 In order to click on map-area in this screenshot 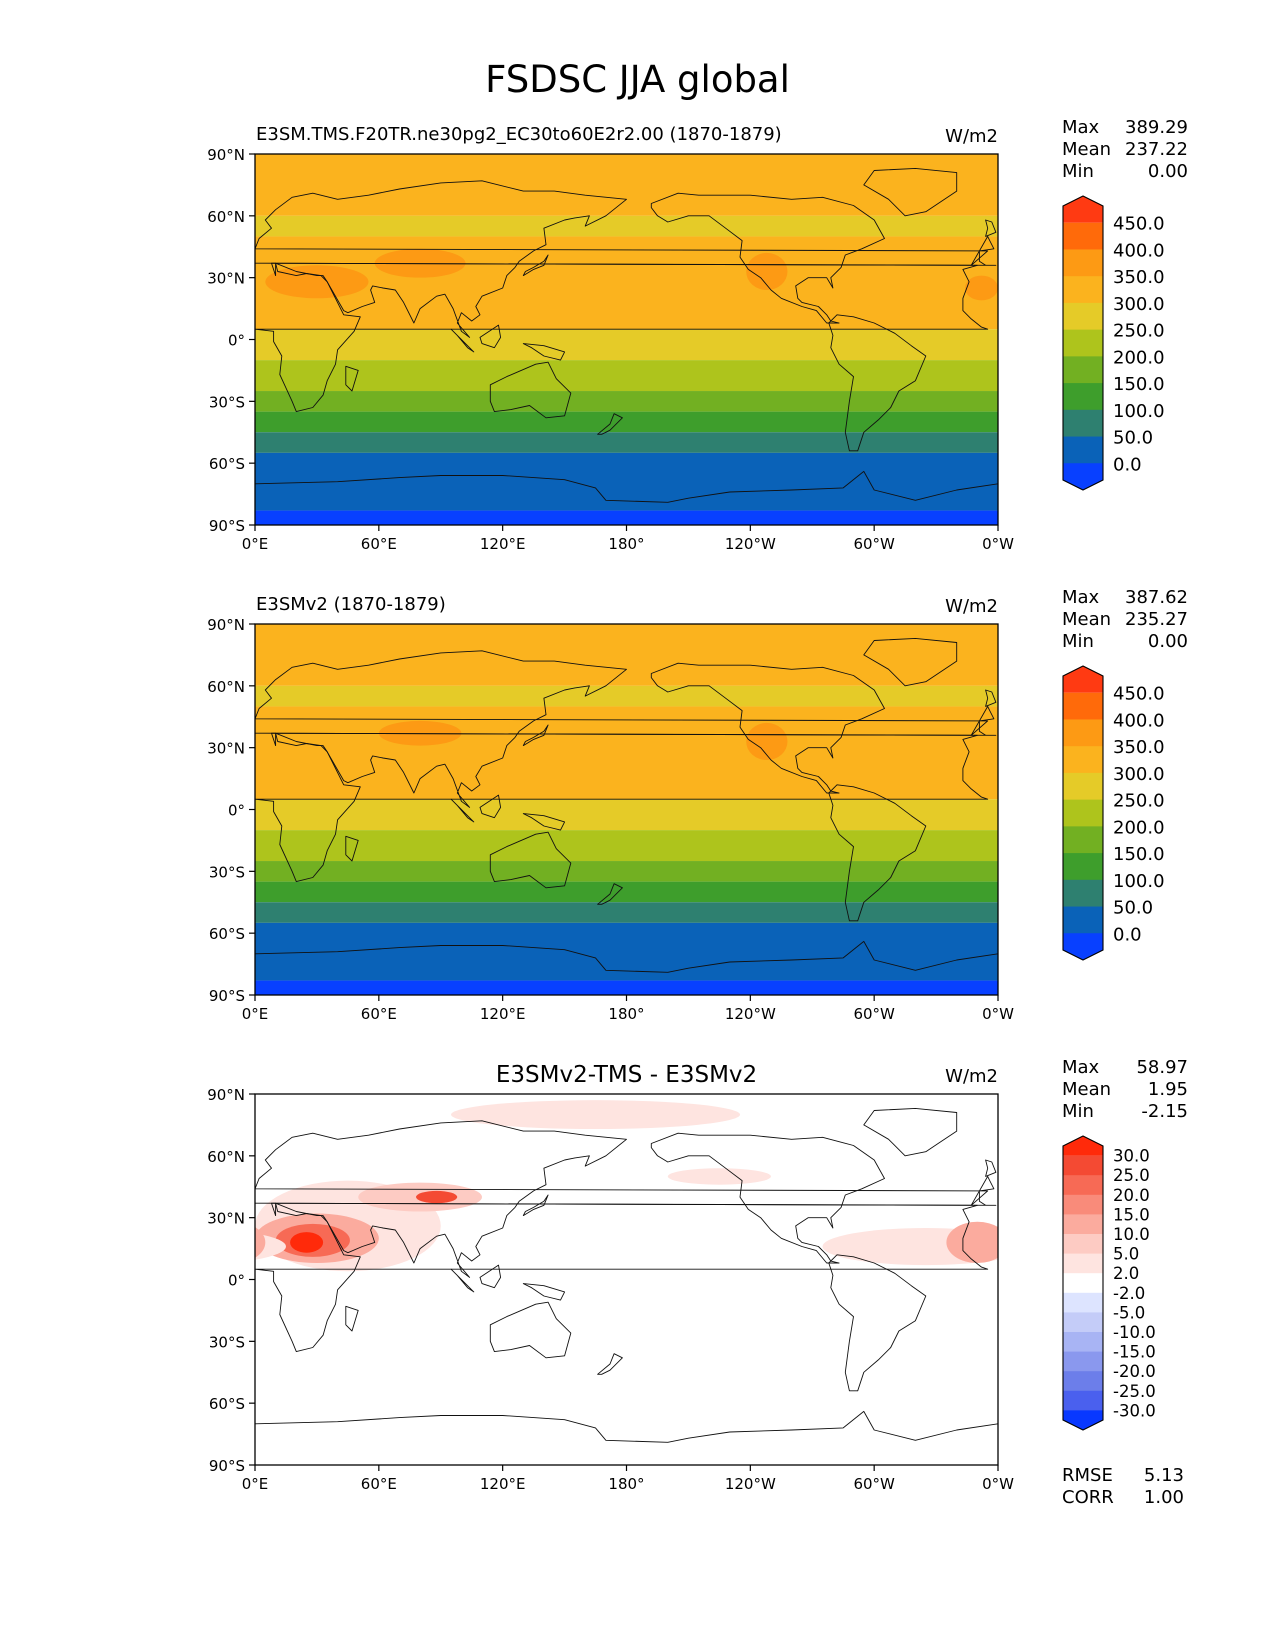, I will do `click(626, 1279)`.